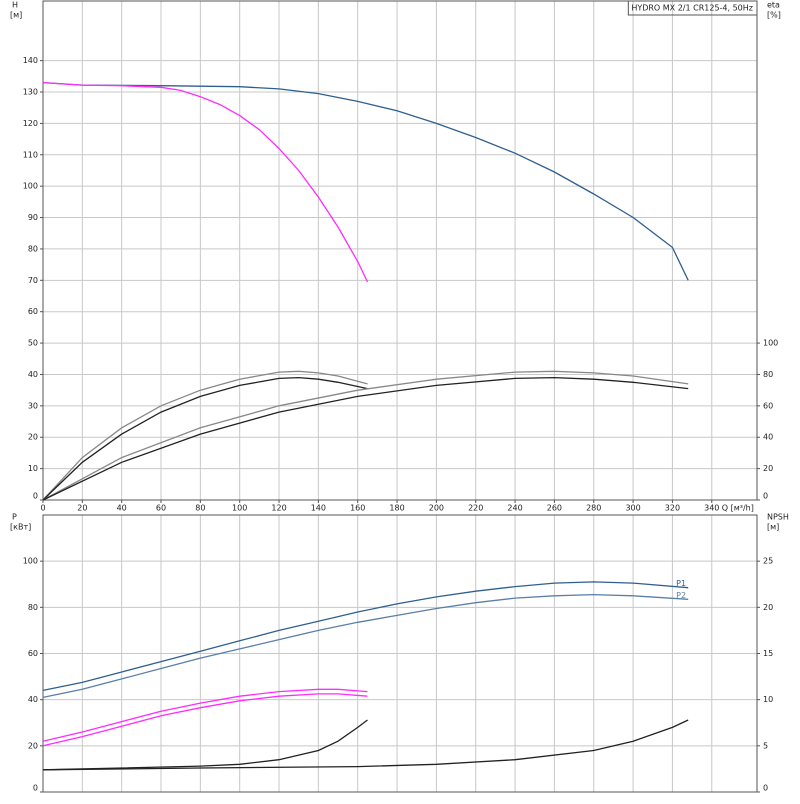  What do you see at coordinates (514, 508) in the screenshot?
I see `x-tick-label: 240` at bounding box center [514, 508].